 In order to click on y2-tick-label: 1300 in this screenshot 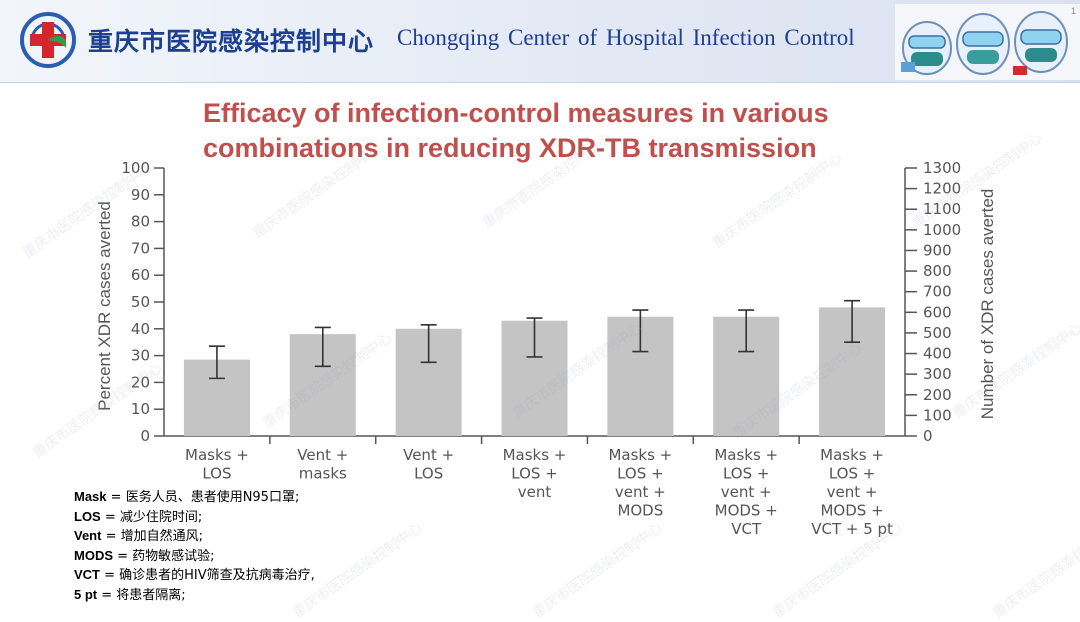, I will do `click(942, 168)`.